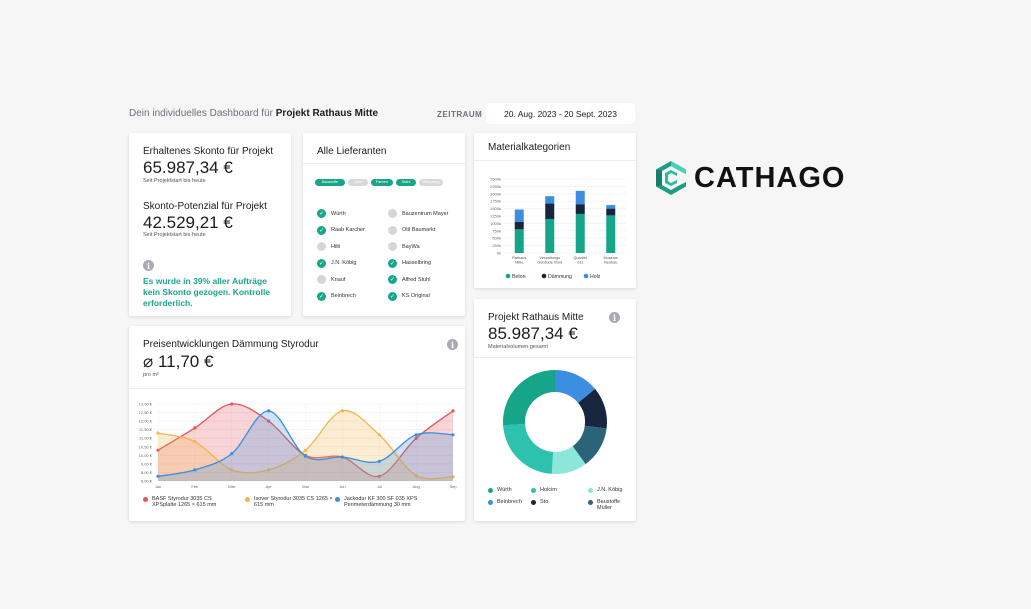 This screenshot has height=609, width=1031. Describe the element at coordinates (409, 263) in the screenshot. I see `supplier-item: ✓ Hasselbring` at that location.